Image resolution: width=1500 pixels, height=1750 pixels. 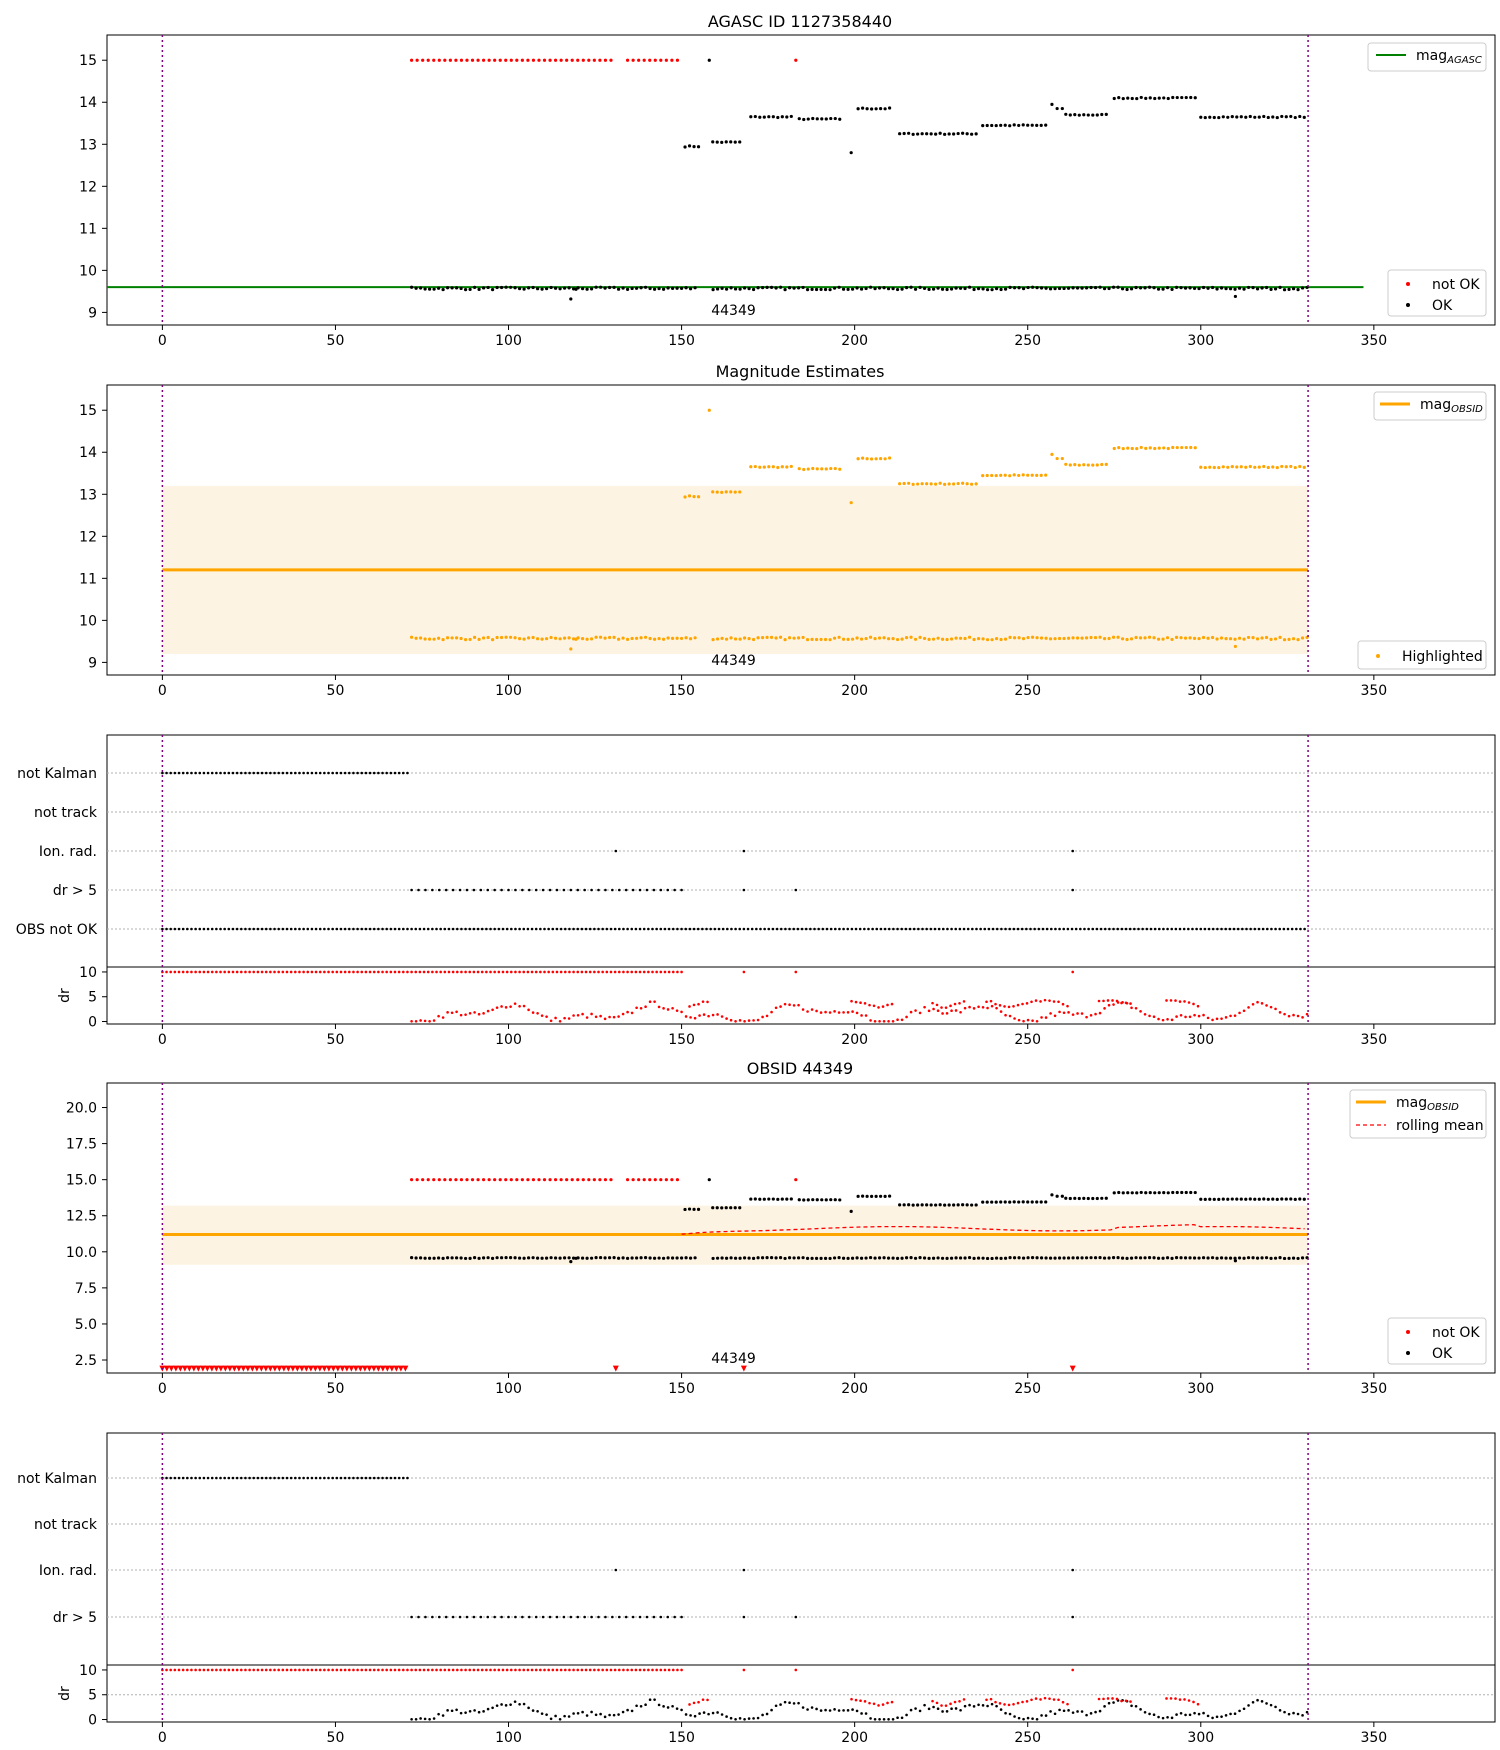 I want to click on y-tick-label: 0, so click(x=92, y=1721).